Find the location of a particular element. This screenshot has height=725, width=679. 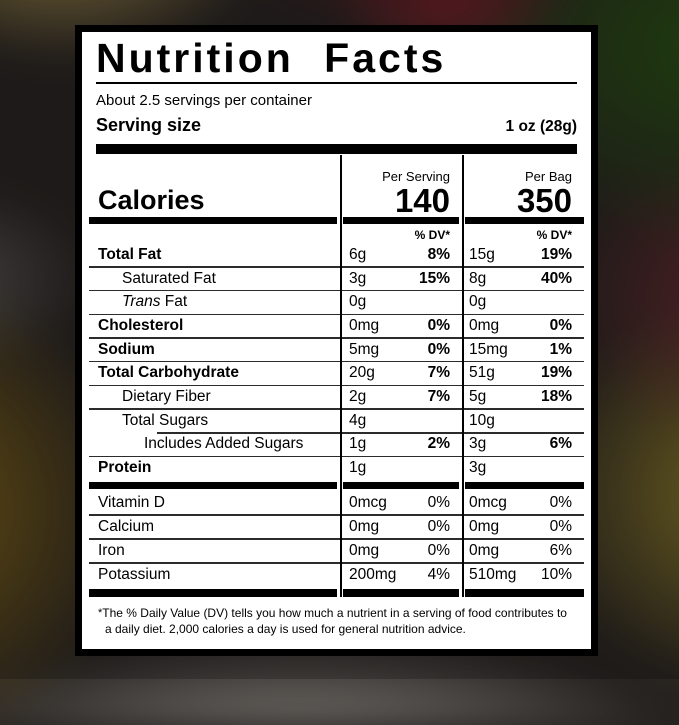

per-bag-cell: 0mcg 0% is located at coordinates (523, 503).